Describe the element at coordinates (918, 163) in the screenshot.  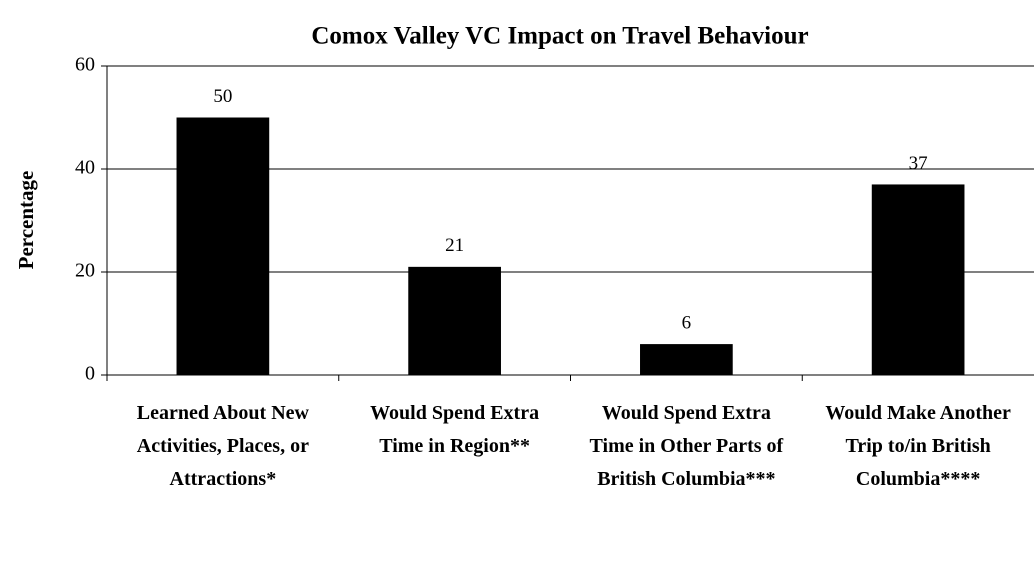
I see `data-label: 37` at that location.